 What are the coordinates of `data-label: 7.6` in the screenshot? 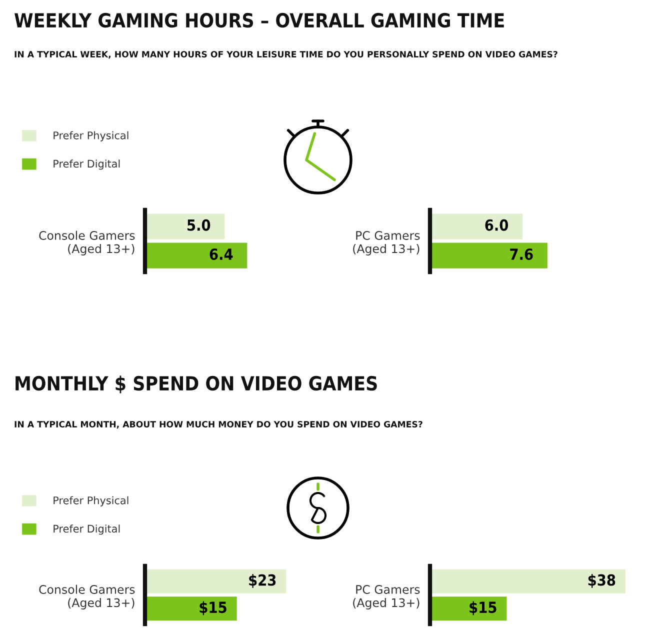 It's located at (521, 254).